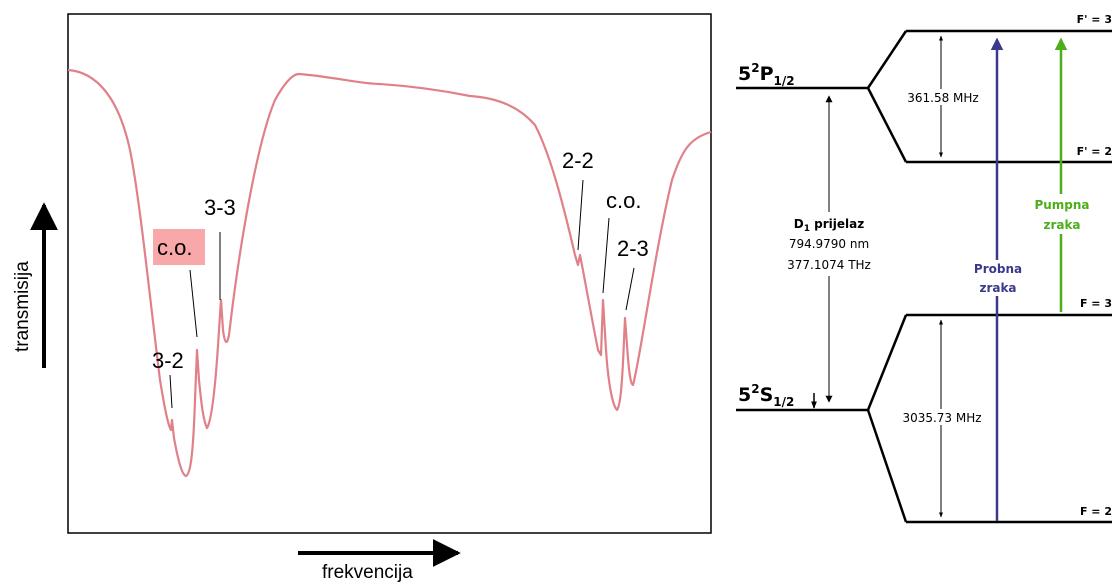 The height and width of the screenshot is (582, 1118). I want to click on probe-label-bg, so click(998, 278).